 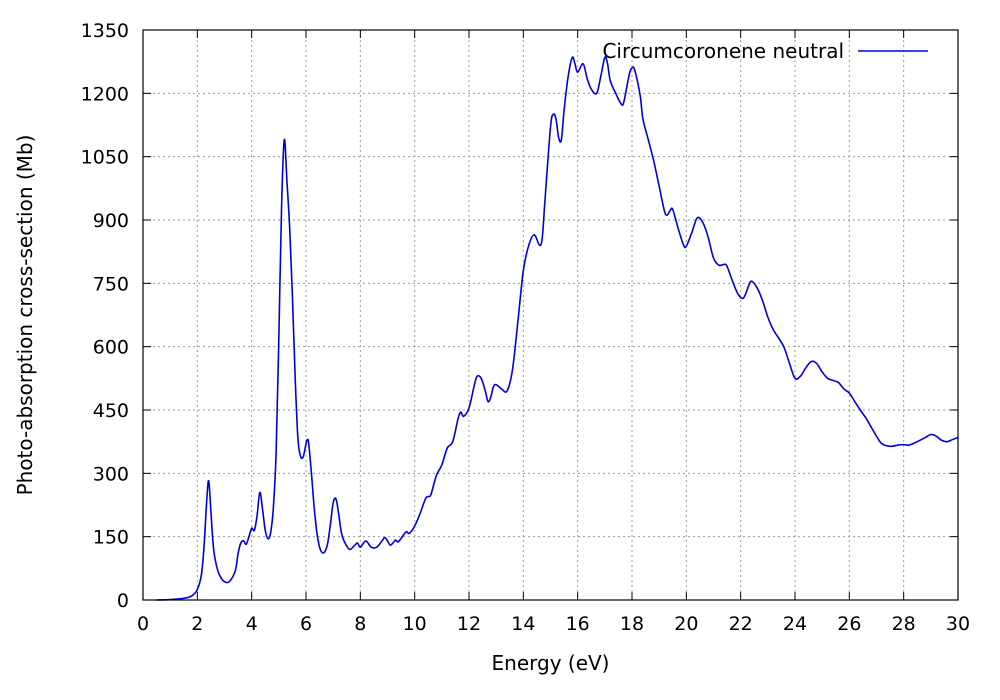 What do you see at coordinates (111, 284) in the screenshot?
I see `y-tick-label: 750` at bounding box center [111, 284].